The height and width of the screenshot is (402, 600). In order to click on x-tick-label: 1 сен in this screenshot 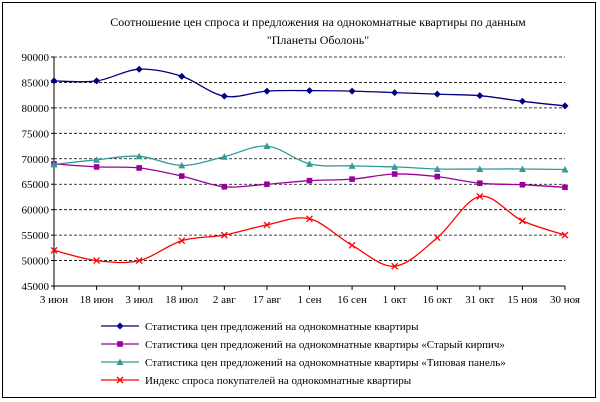, I will do `click(309, 300)`.